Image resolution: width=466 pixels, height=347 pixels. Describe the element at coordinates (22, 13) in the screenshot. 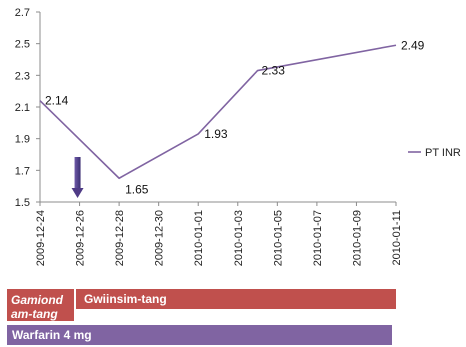

I see `y-tick-label: 2.7` at that location.